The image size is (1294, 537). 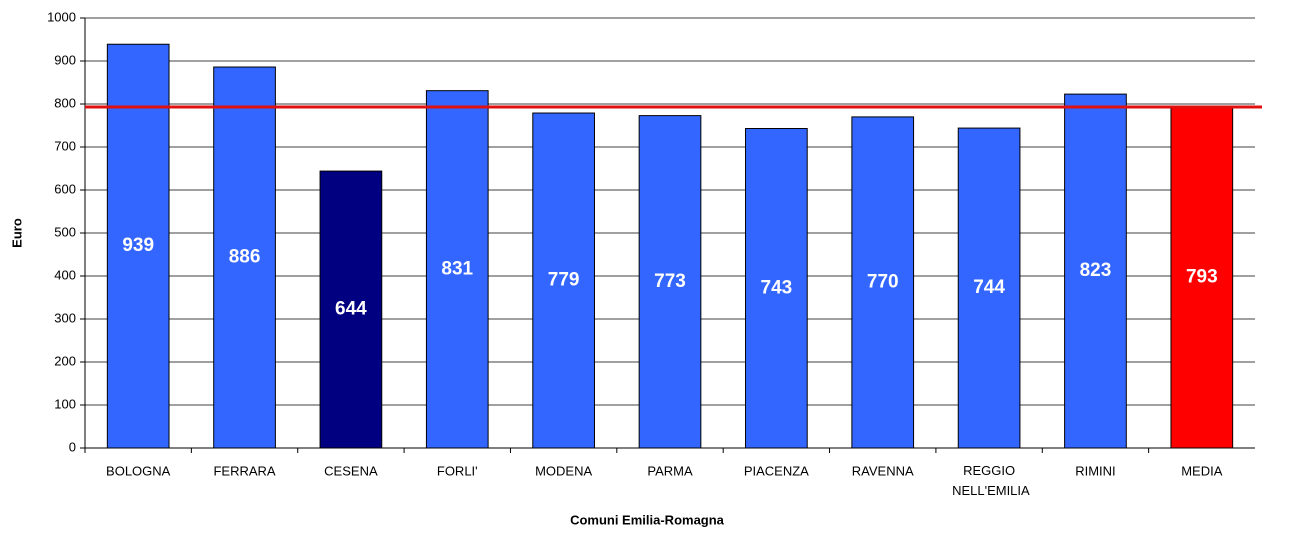 What do you see at coordinates (989, 480) in the screenshot?
I see `x-tick-label: REGGIO NELL'EMILIA` at bounding box center [989, 480].